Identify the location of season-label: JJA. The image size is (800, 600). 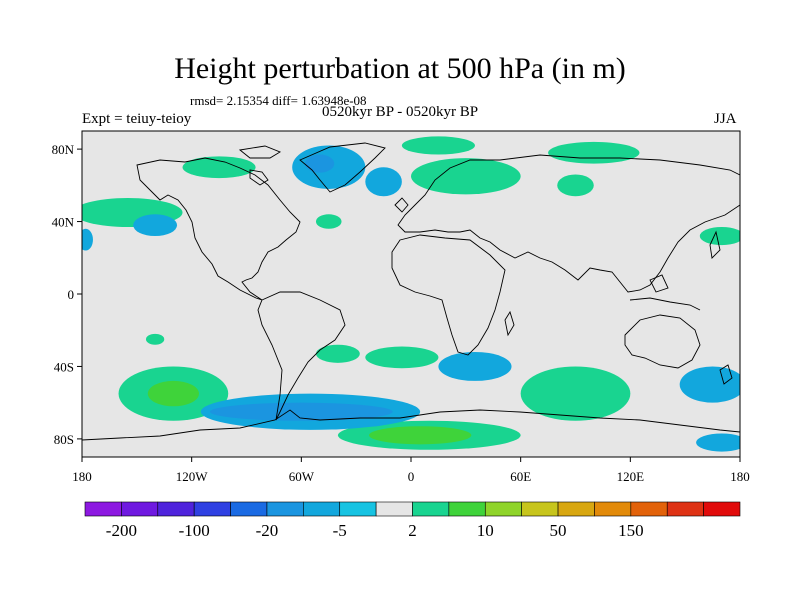
(725, 119).